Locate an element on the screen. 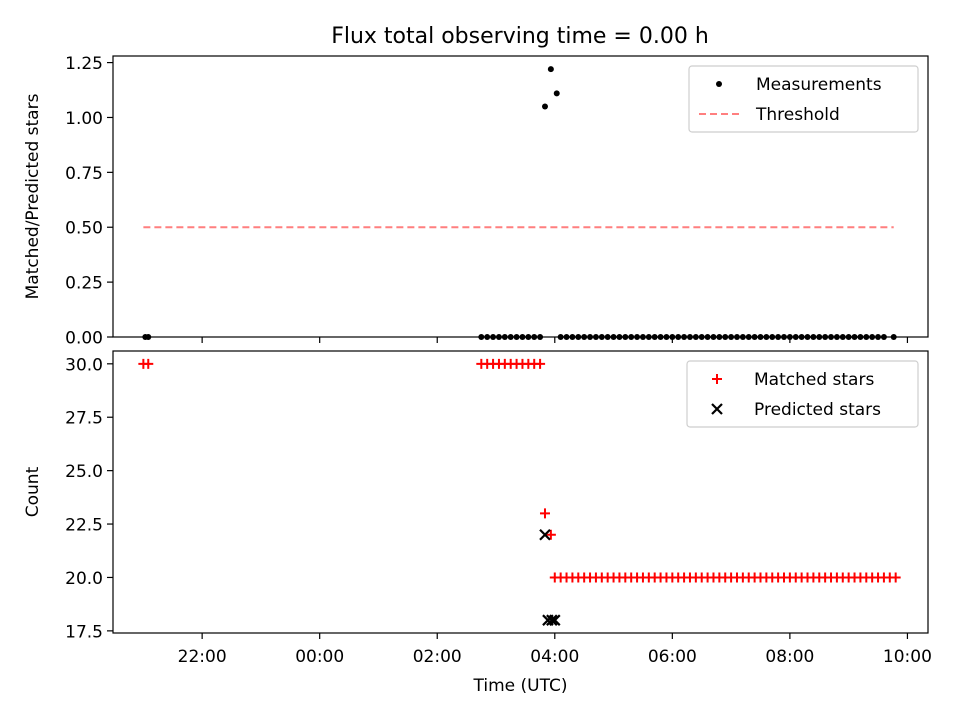  flux-ytick-label: 0.75 is located at coordinates (84, 174).